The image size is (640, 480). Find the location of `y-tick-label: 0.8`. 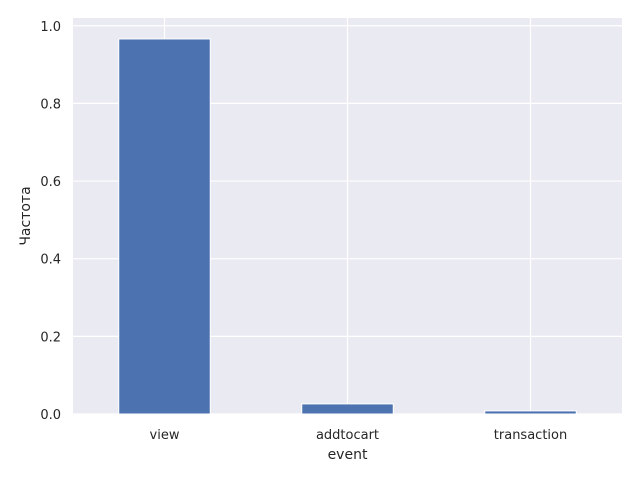

y-tick-label: 0.8 is located at coordinates (50, 104).